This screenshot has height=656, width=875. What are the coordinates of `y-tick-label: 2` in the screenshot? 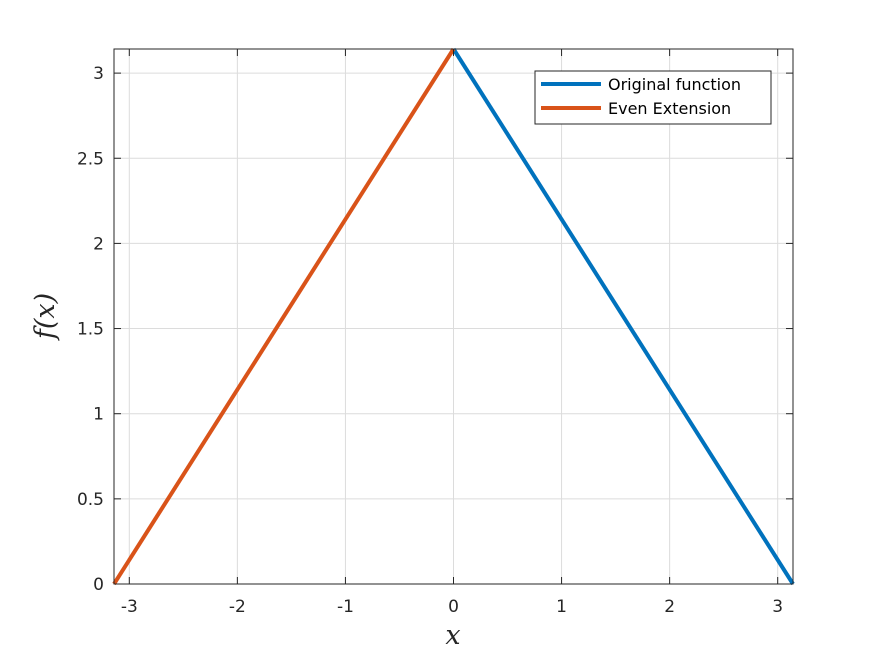 It's located at (98, 244).